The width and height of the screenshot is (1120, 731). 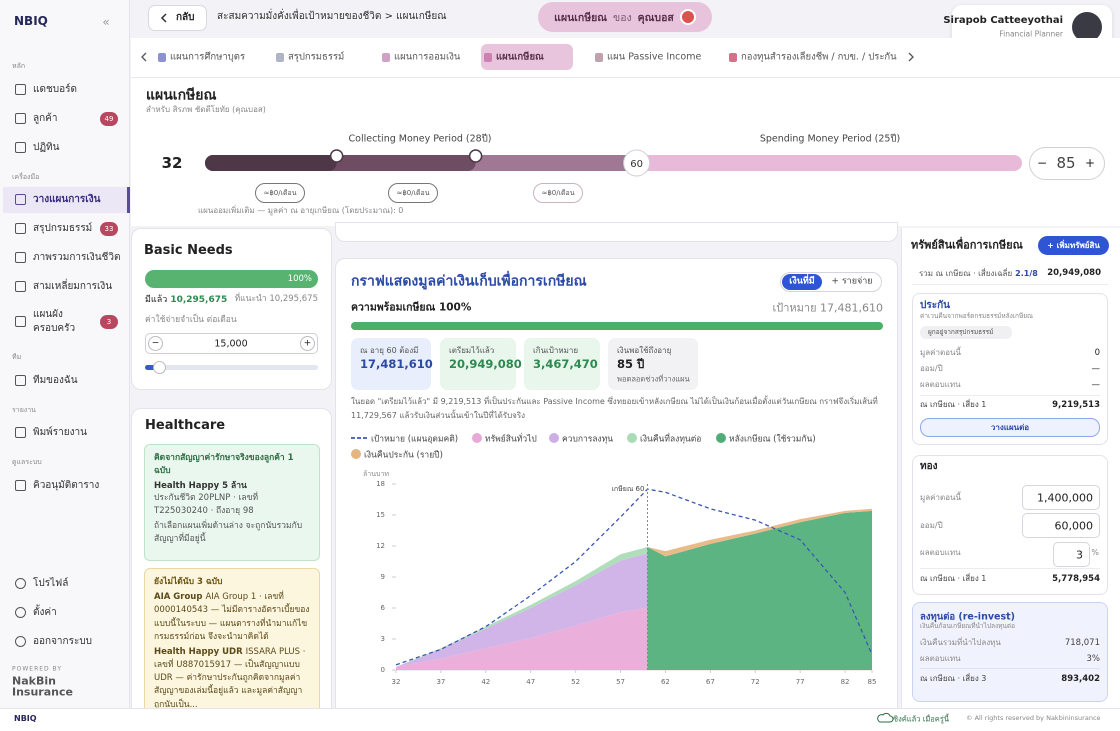 What do you see at coordinates (940, 498) in the screenshot?
I see `row-label: มูลค่าตอนนี้` at bounding box center [940, 498].